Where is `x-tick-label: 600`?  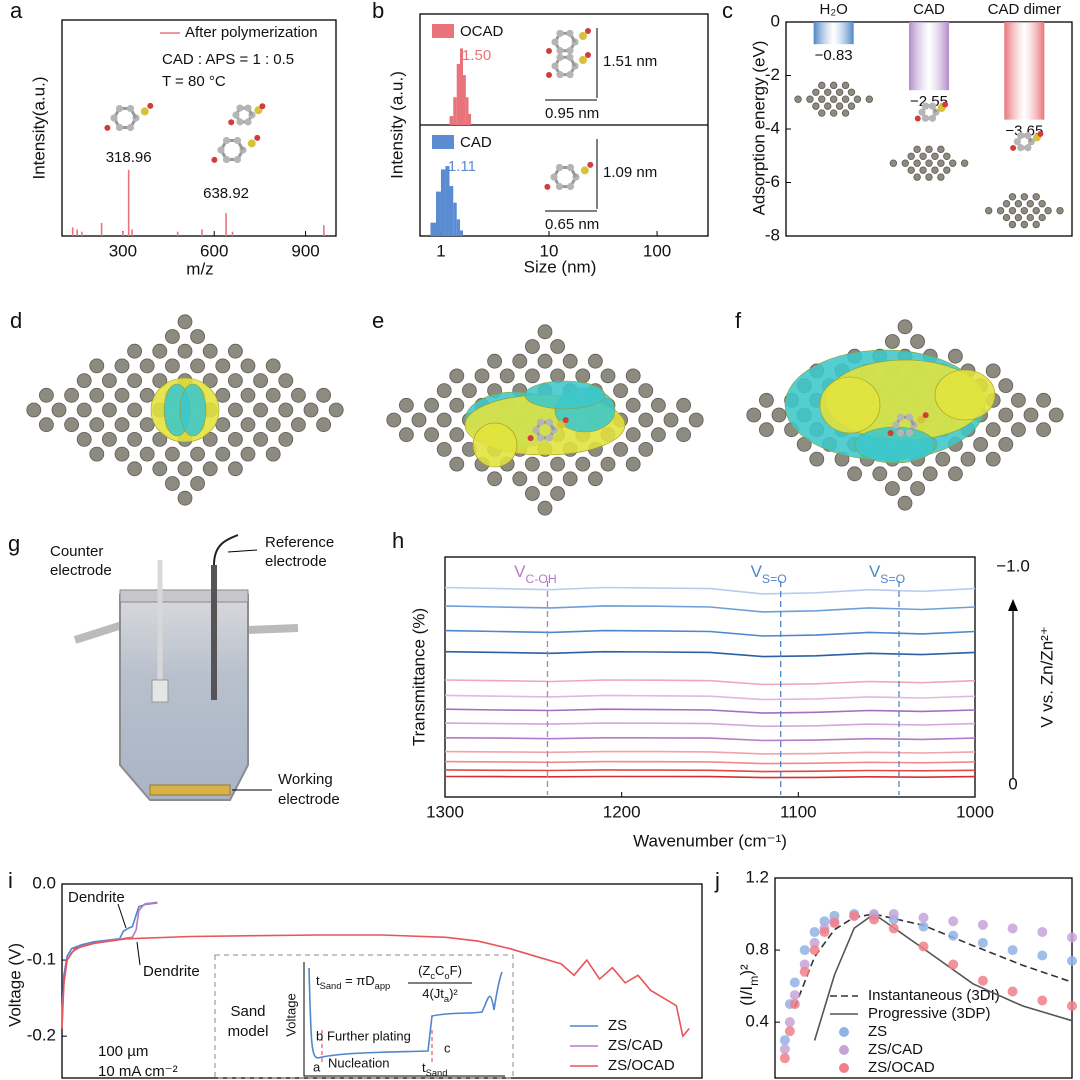 x-tick-label: 600 is located at coordinates (214, 250).